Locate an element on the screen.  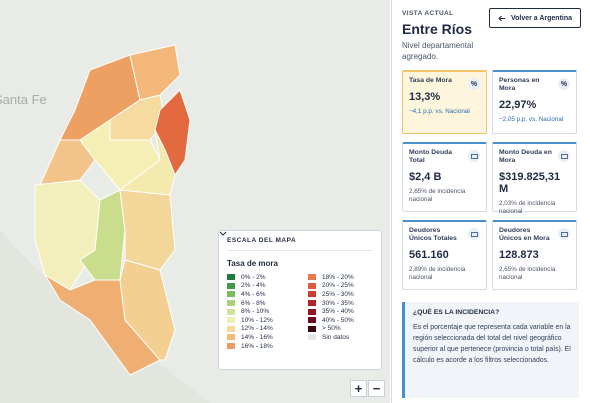
zoom-in: + is located at coordinates (358, 388).